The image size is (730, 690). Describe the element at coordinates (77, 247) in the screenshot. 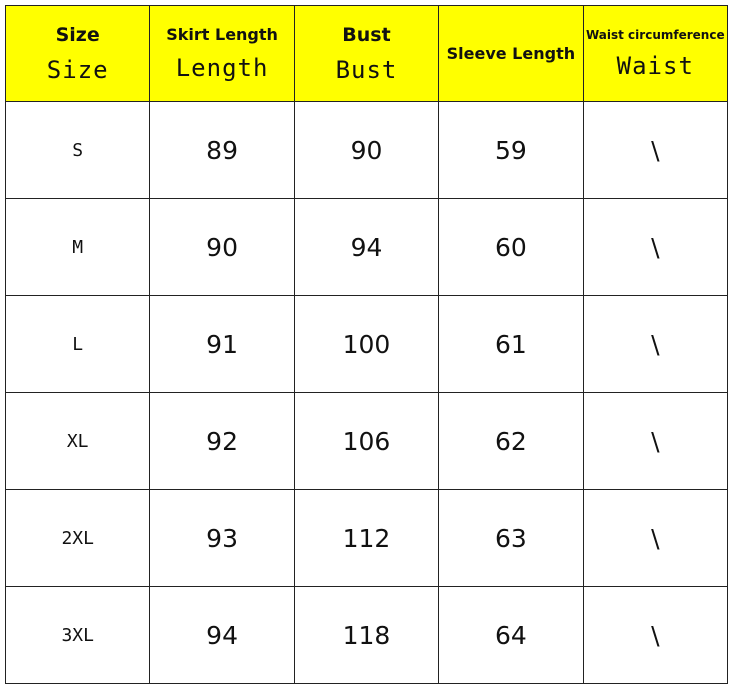

I see `cell-size: M` at that location.